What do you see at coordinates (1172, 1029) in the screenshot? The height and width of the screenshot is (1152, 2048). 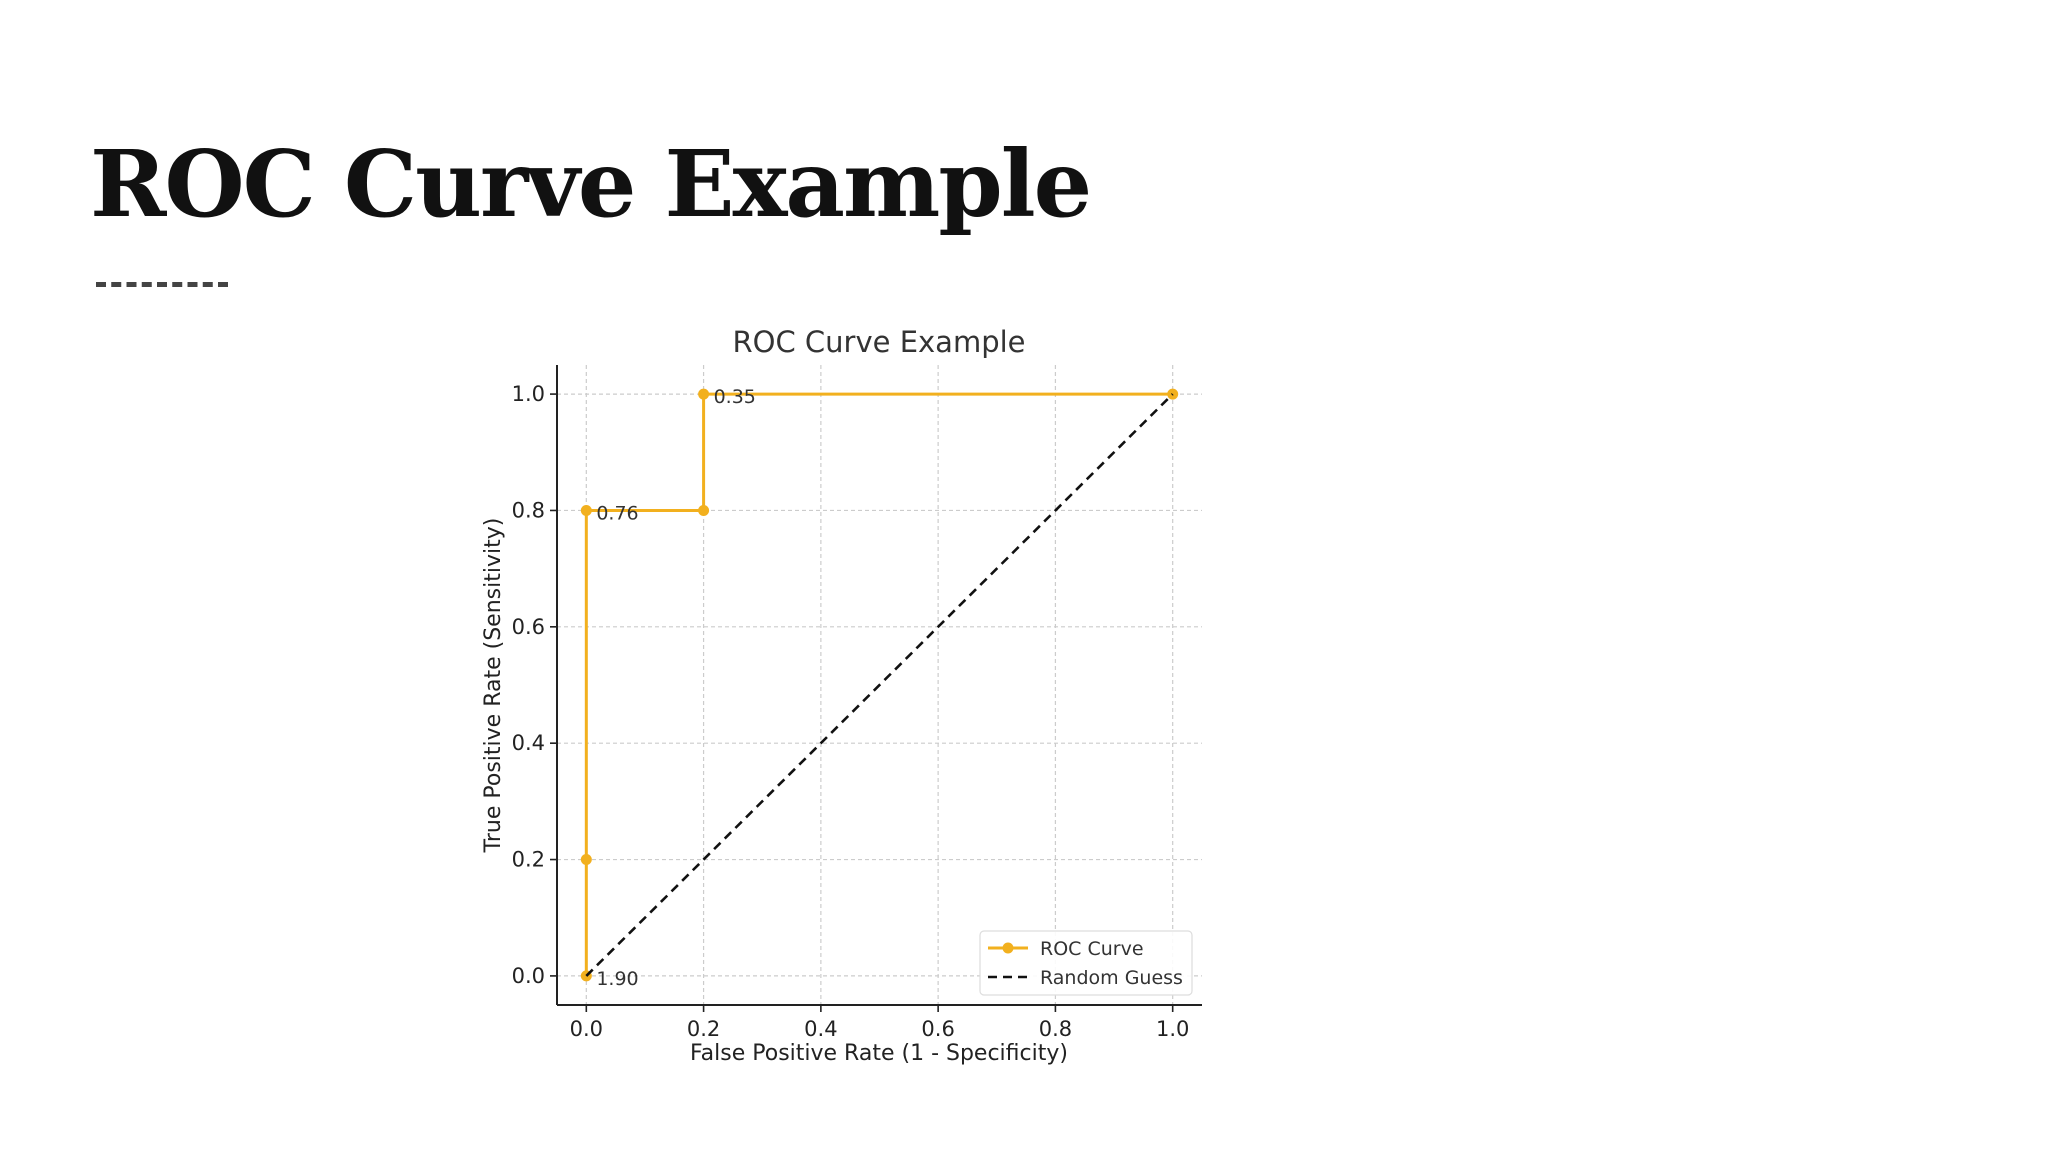 I see `x-tick-label: 1.0` at bounding box center [1172, 1029].